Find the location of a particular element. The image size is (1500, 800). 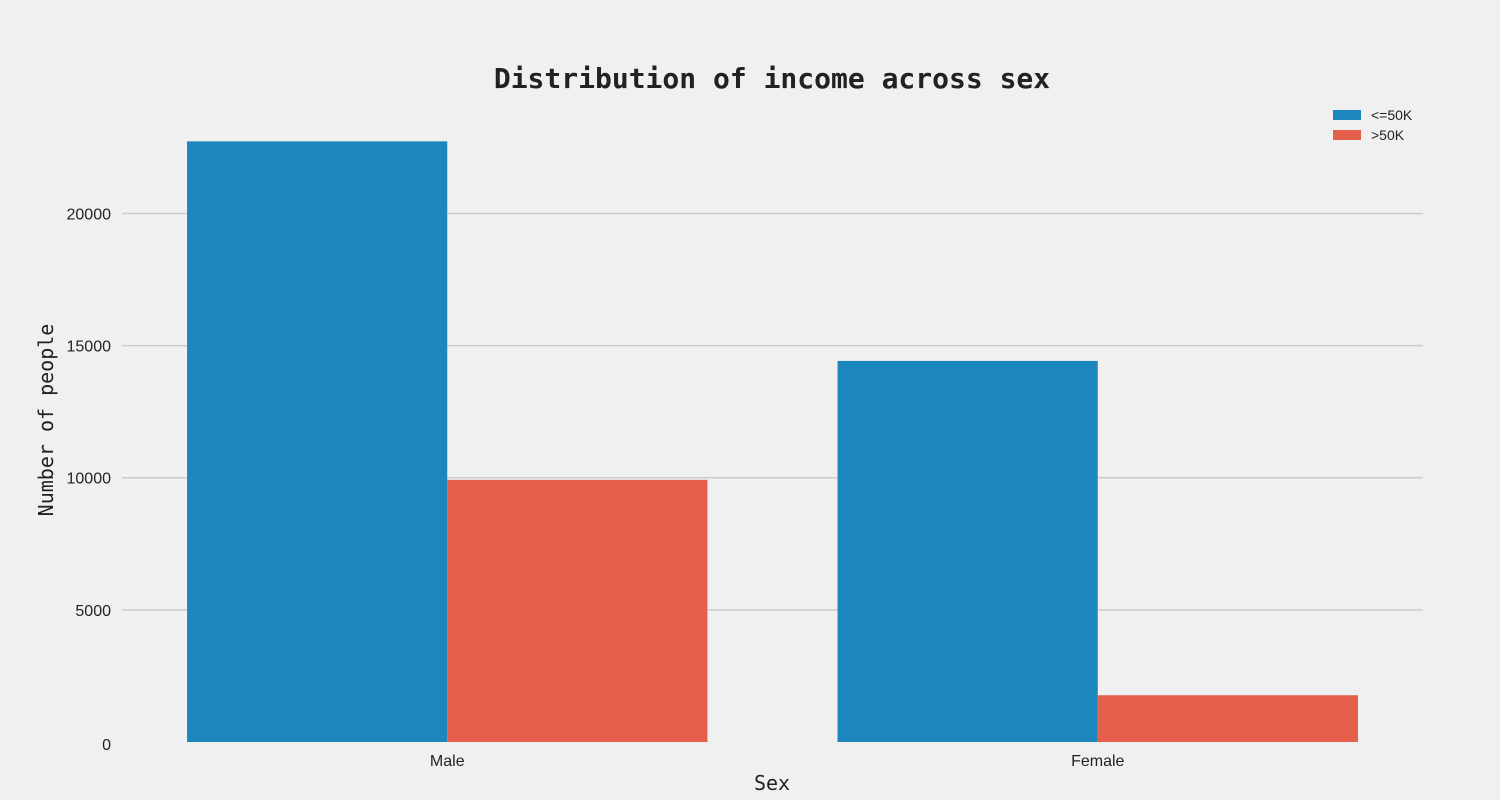

y-tick-label: 20000 is located at coordinates (89, 214).